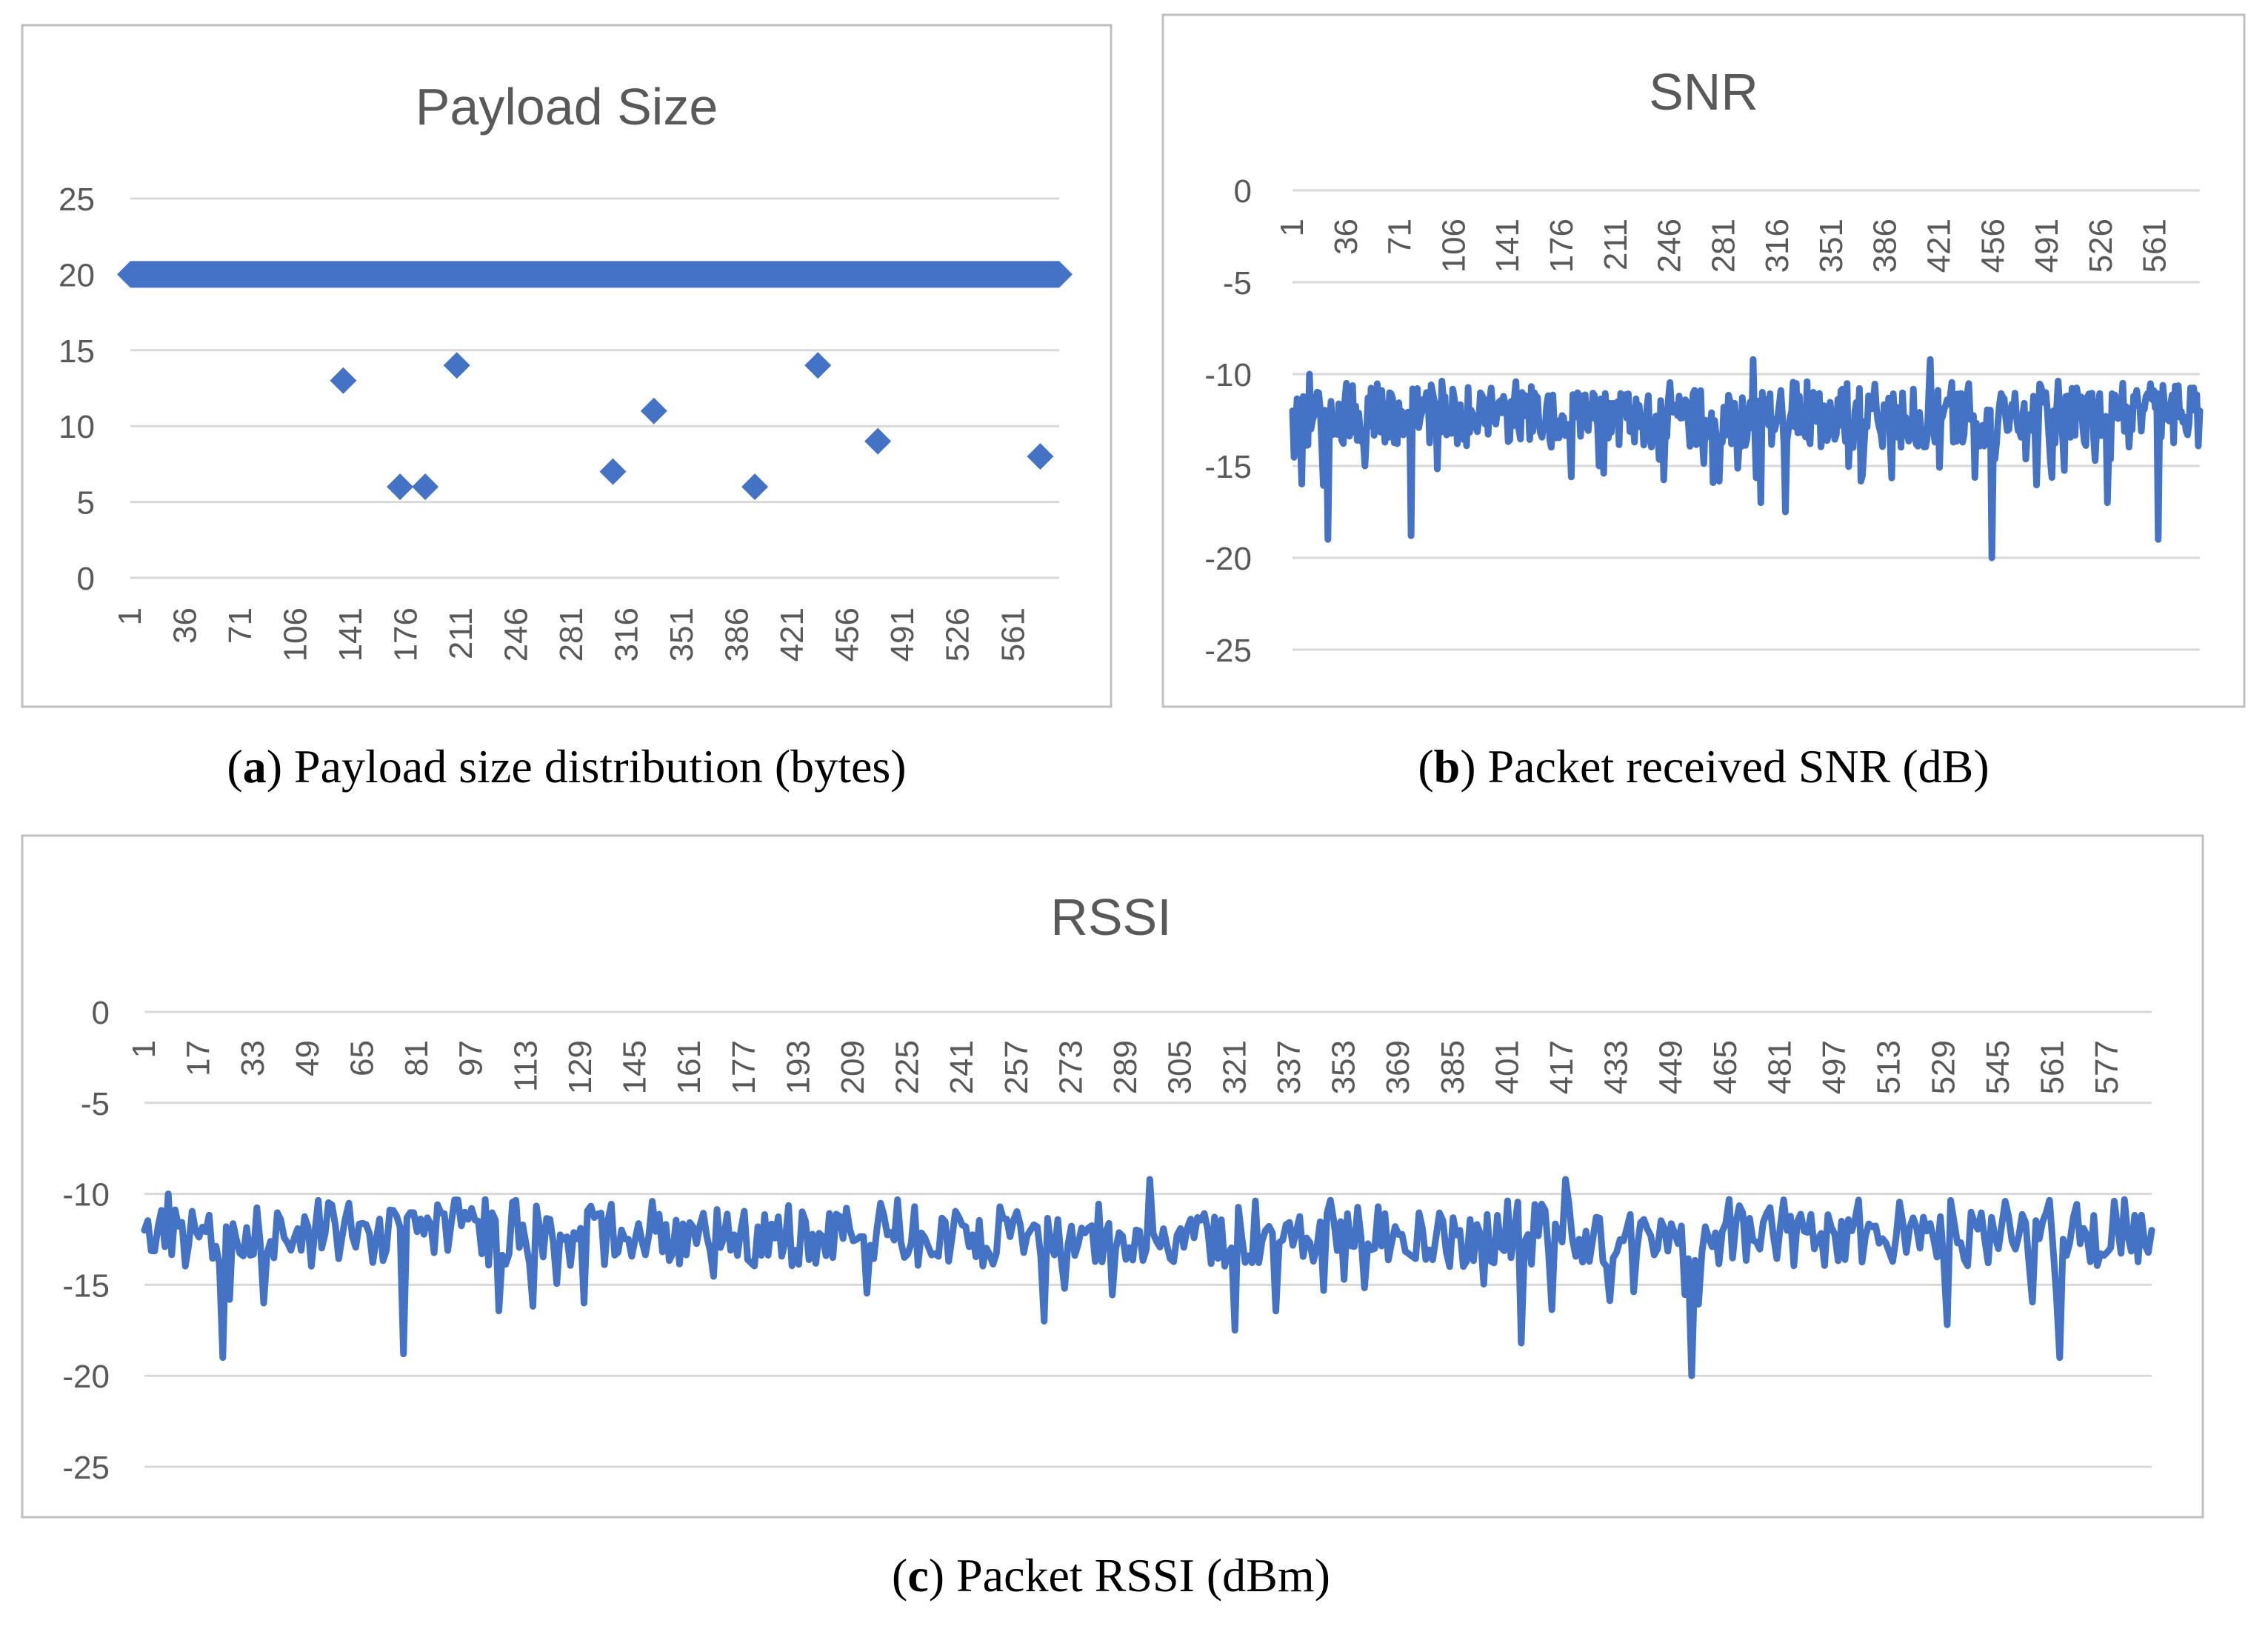 This screenshot has width=2268, height=1629. I want to click on x-tick-label: 97, so click(471, 1058).